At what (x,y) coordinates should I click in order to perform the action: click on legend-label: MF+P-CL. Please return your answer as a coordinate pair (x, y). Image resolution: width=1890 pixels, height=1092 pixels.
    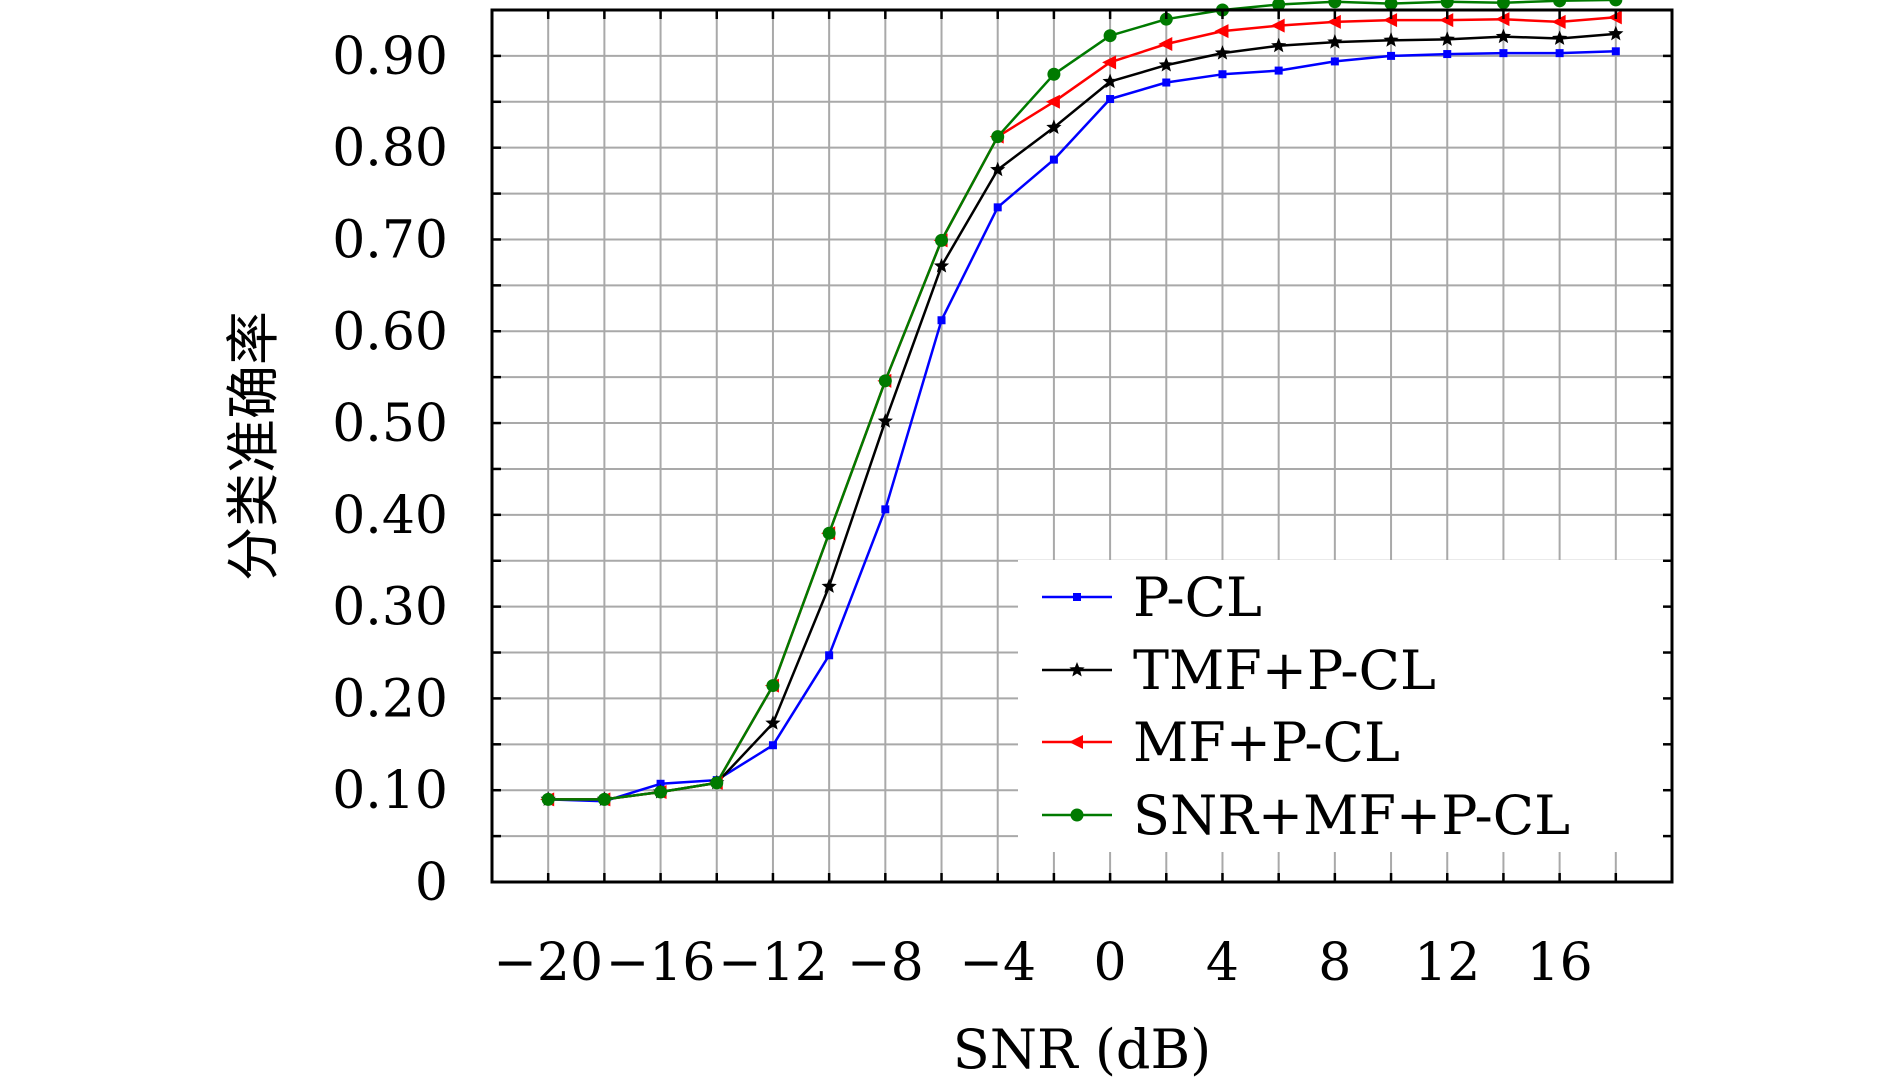
    Looking at the image, I should click on (1266, 742).